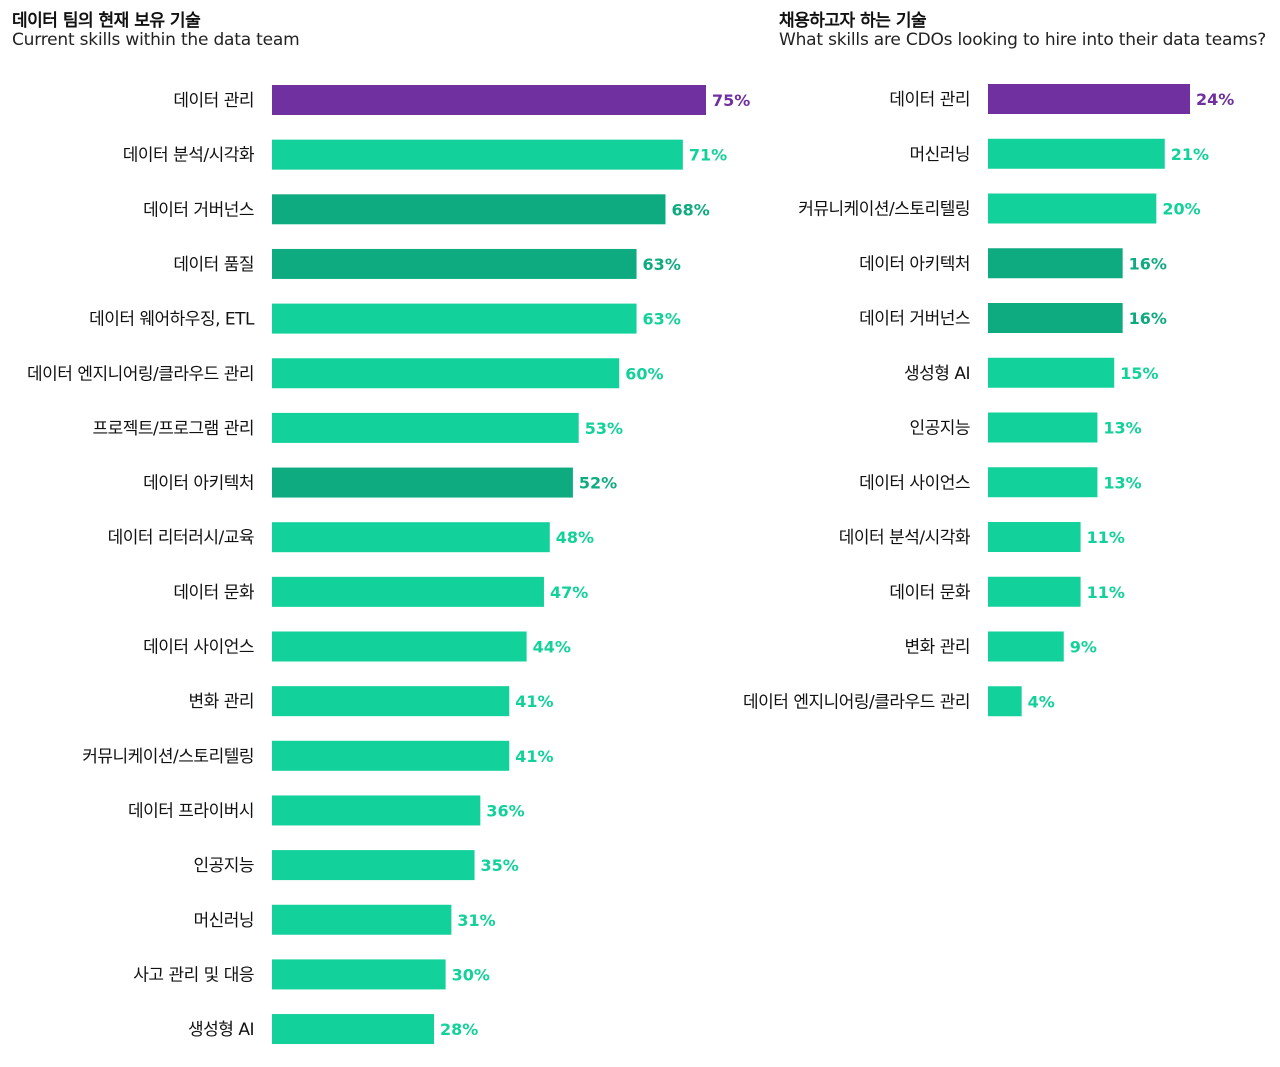 The width and height of the screenshot is (1280, 1067). I want to click on left-value-label: 48%, so click(575, 537).